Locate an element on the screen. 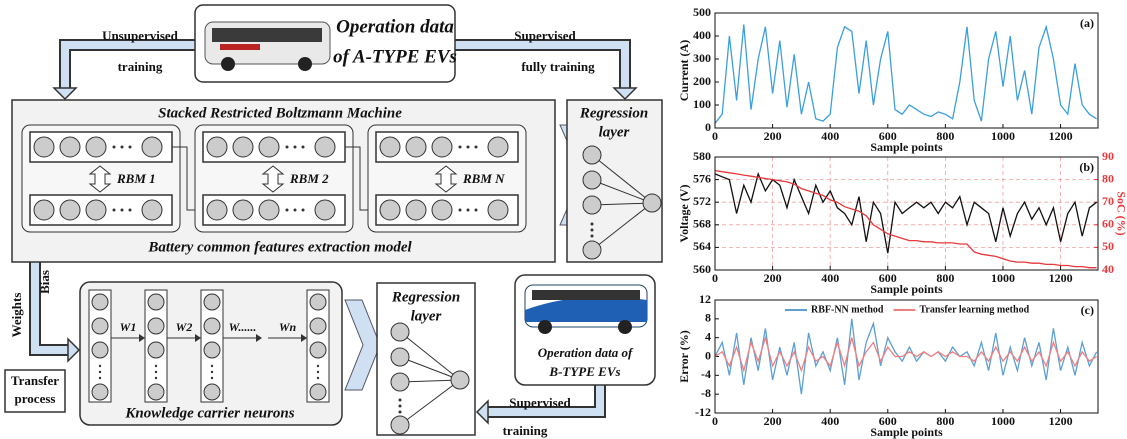 This screenshot has width=1127, height=439. legend-label: RBF-NN method is located at coordinates (847, 309).